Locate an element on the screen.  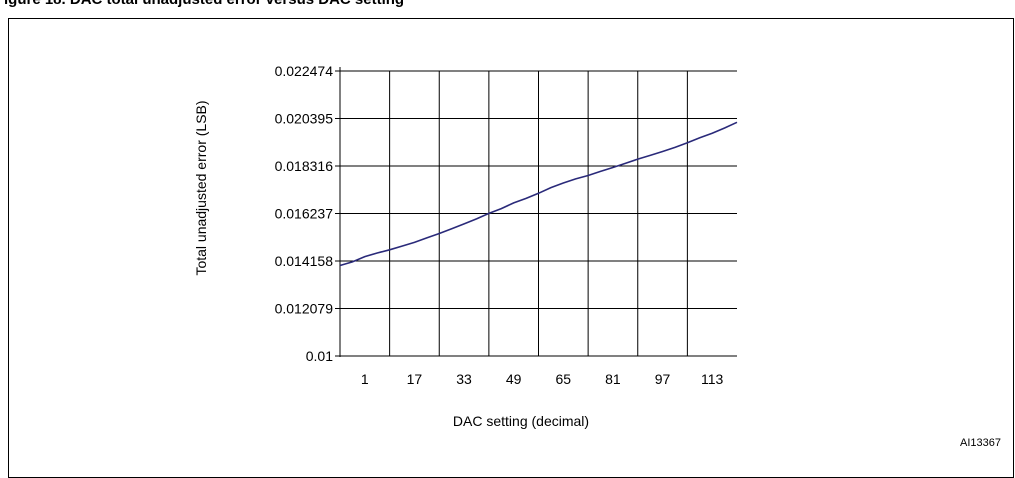
y-axis-label: Total unadjusted error (LSB) is located at coordinates (201, 187).